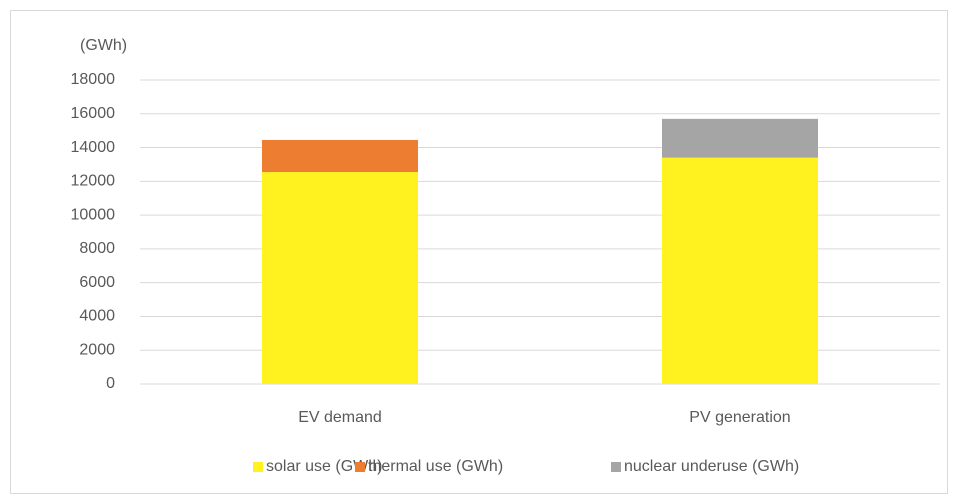 Image resolution: width=958 pixels, height=504 pixels. Describe the element at coordinates (739, 417) in the screenshot. I see `x-tick-label: PV generation` at that location.